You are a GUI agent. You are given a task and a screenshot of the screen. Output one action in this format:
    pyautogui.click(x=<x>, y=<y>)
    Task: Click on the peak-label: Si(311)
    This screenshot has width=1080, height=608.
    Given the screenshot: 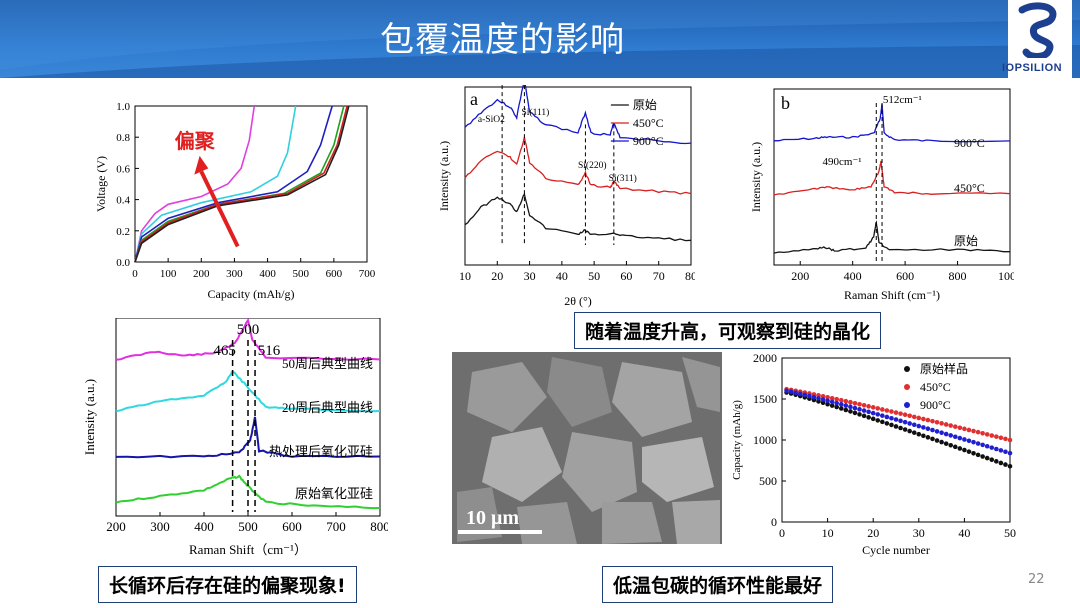 What is the action you would take?
    pyautogui.click(x=623, y=178)
    